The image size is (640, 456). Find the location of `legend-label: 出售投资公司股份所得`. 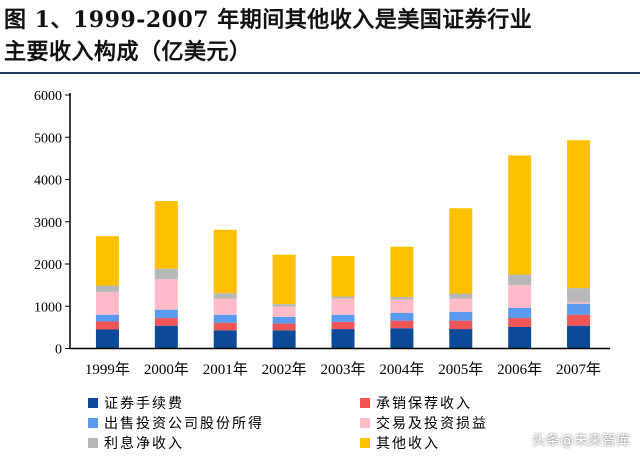

legend-label: 出售投资公司股份所得 is located at coordinates (184, 423).